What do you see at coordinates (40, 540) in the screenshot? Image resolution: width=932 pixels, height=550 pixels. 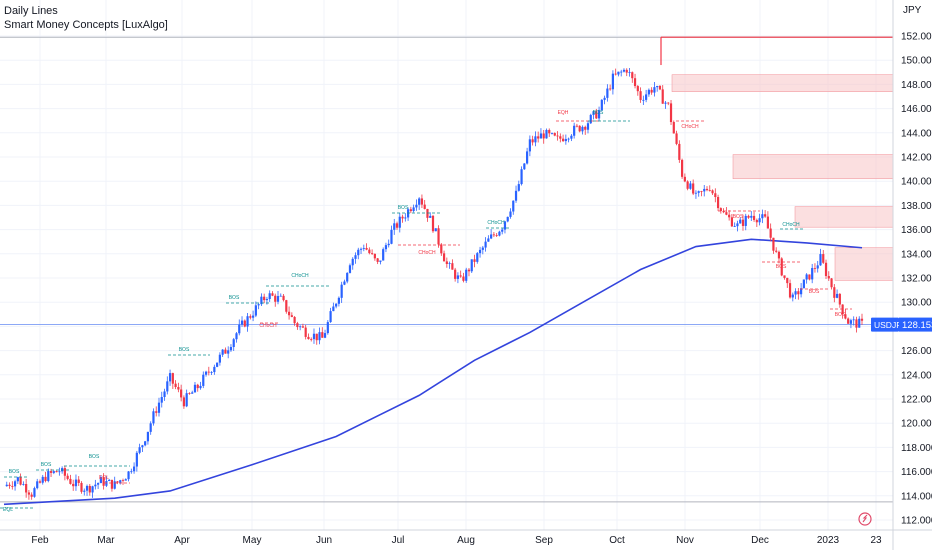 I see `x-tick-label: Feb` at bounding box center [40, 540].